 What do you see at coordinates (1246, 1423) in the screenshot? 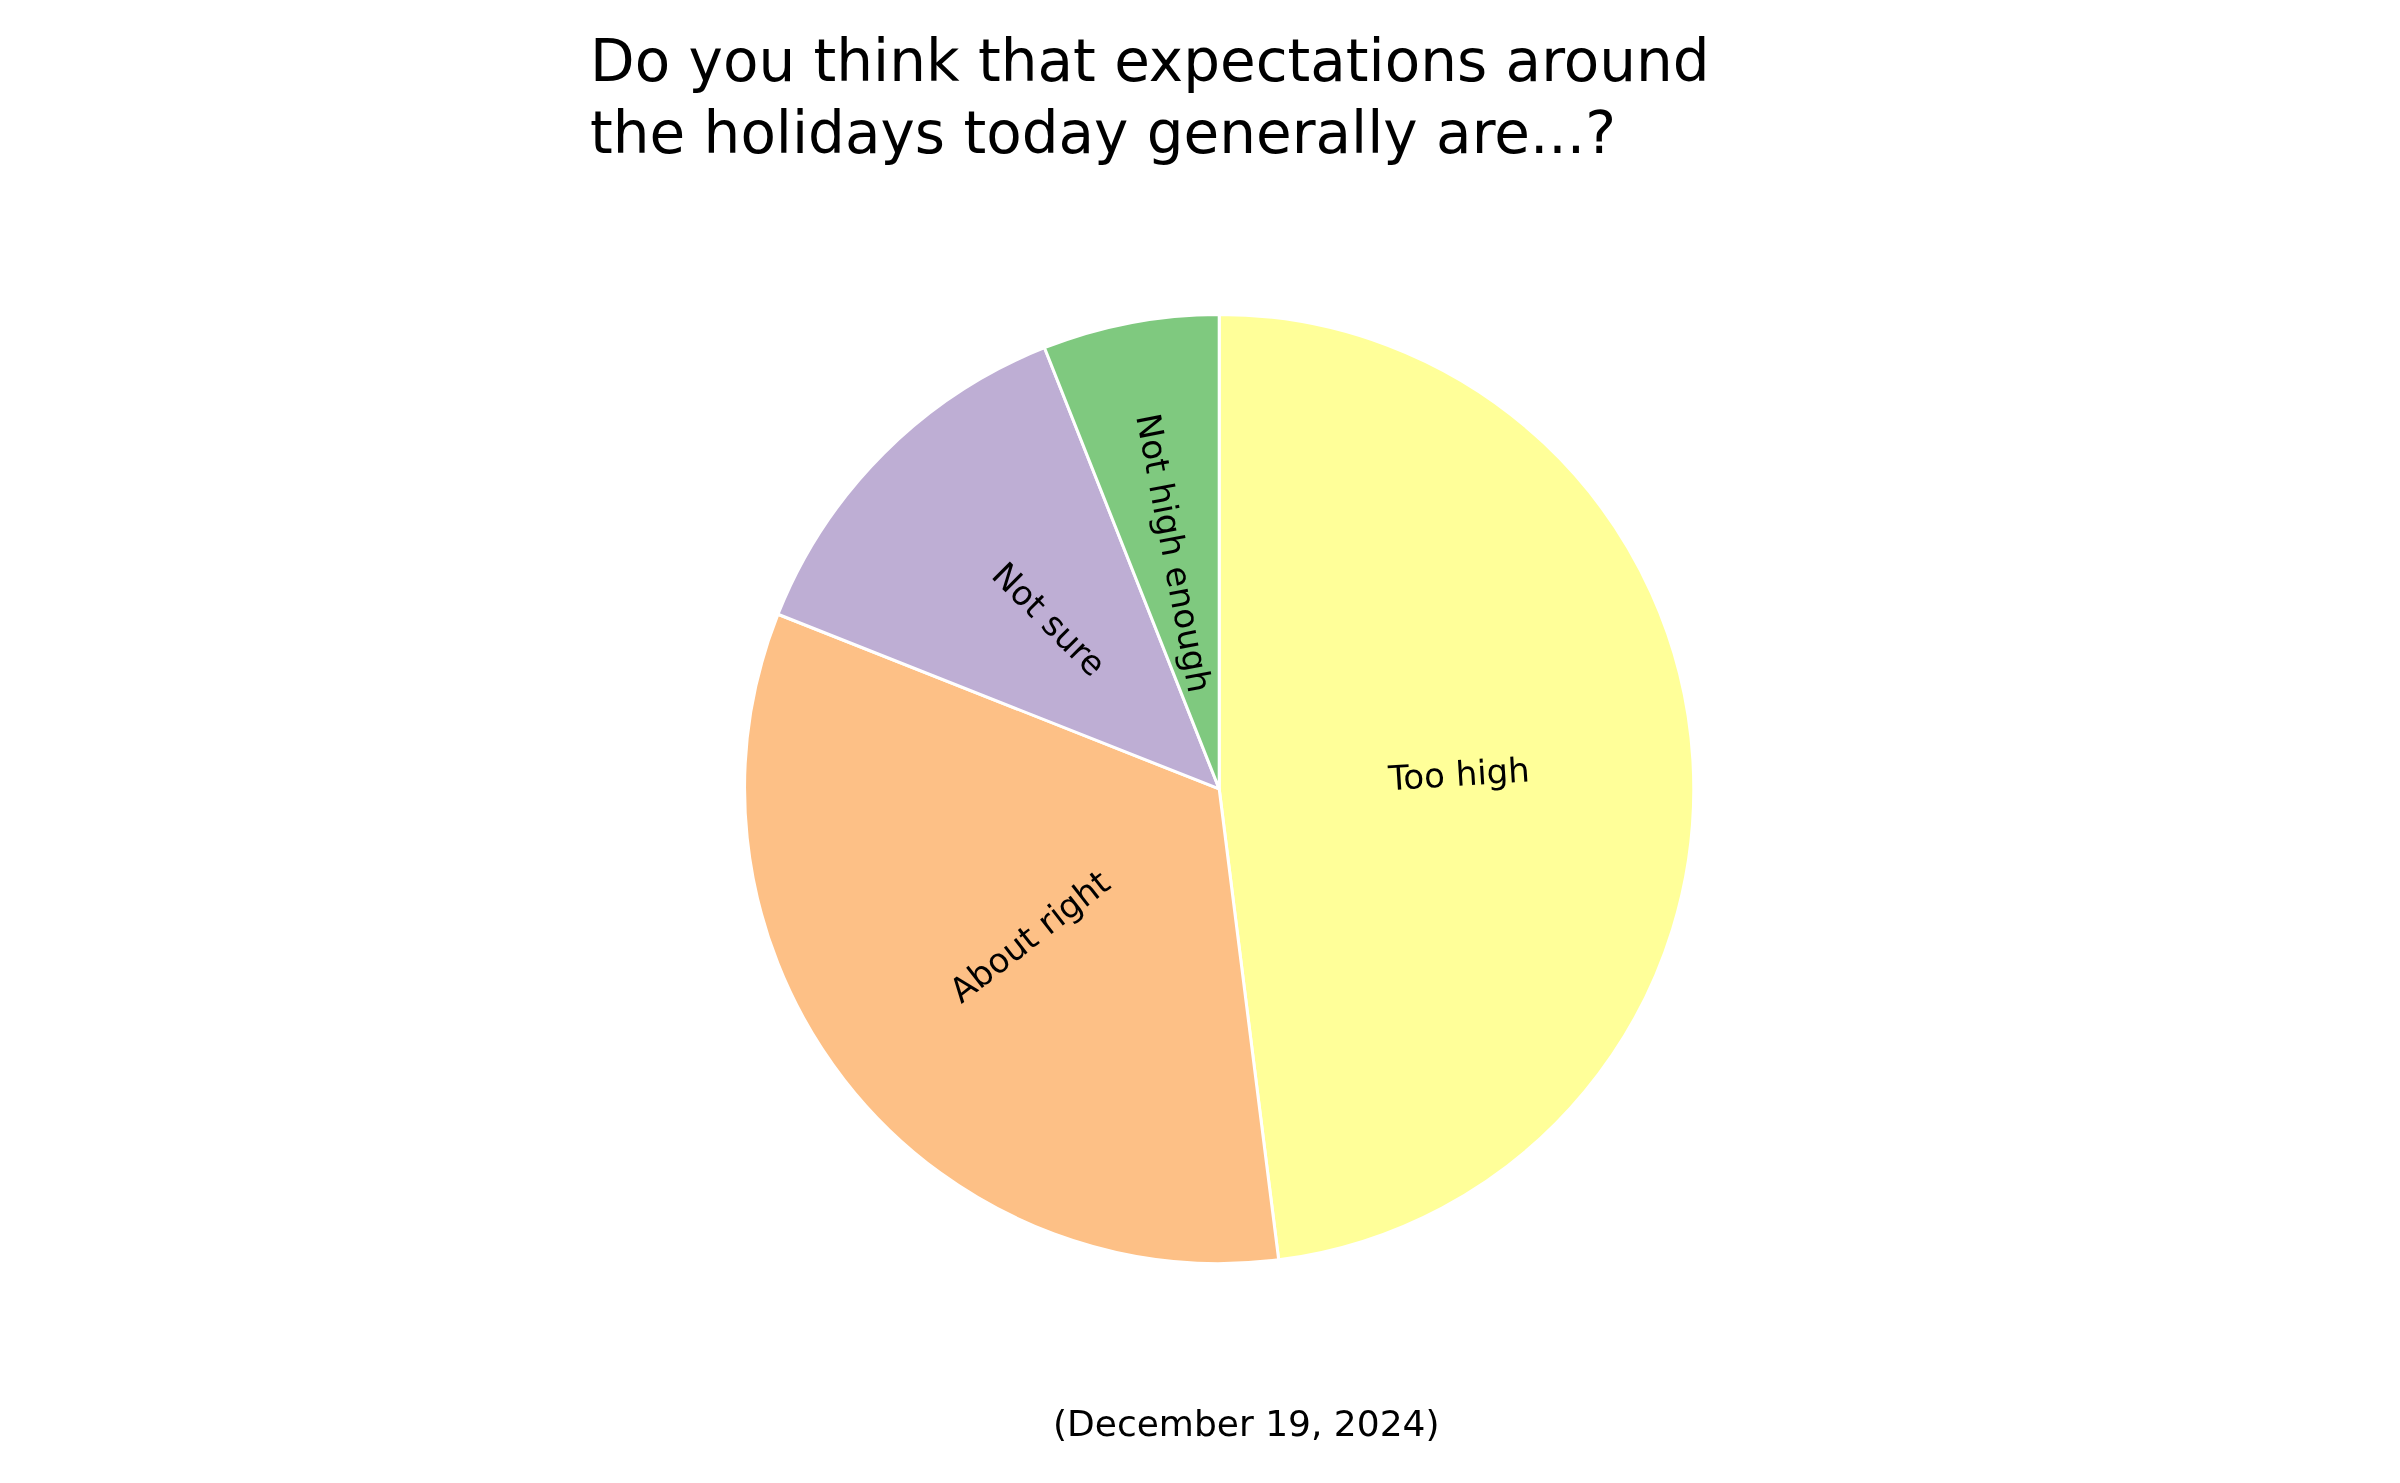
I see `text: (December 19, 2024)` at bounding box center [1246, 1423].